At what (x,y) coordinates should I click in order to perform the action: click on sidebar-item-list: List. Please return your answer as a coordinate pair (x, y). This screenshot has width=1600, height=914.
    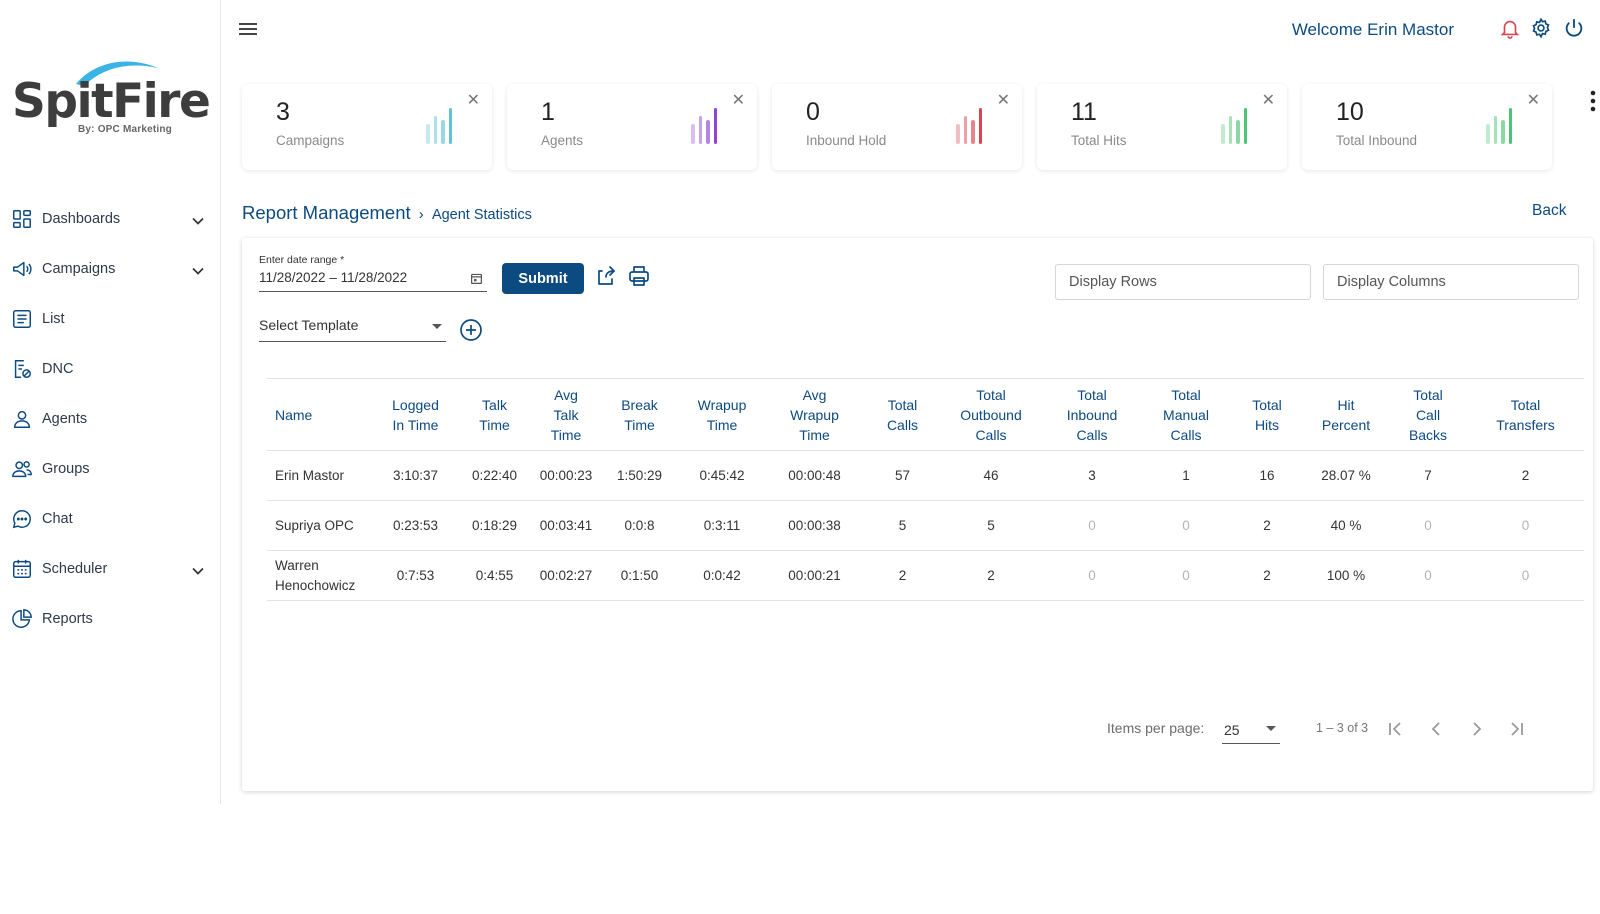
    Looking at the image, I should click on (110, 319).